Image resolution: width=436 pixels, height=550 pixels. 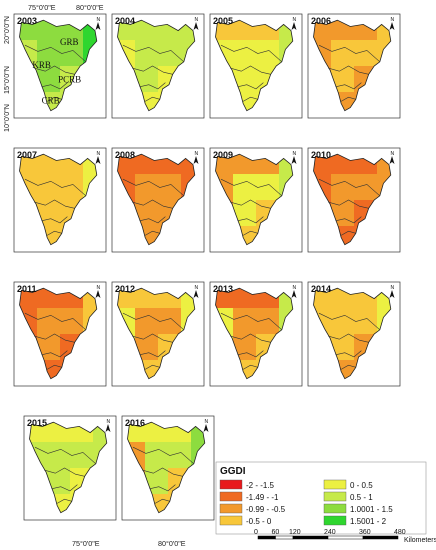 What do you see at coordinates (42, 7) in the screenshot?
I see `lon-top-left: 75°0'0"E` at bounding box center [42, 7].